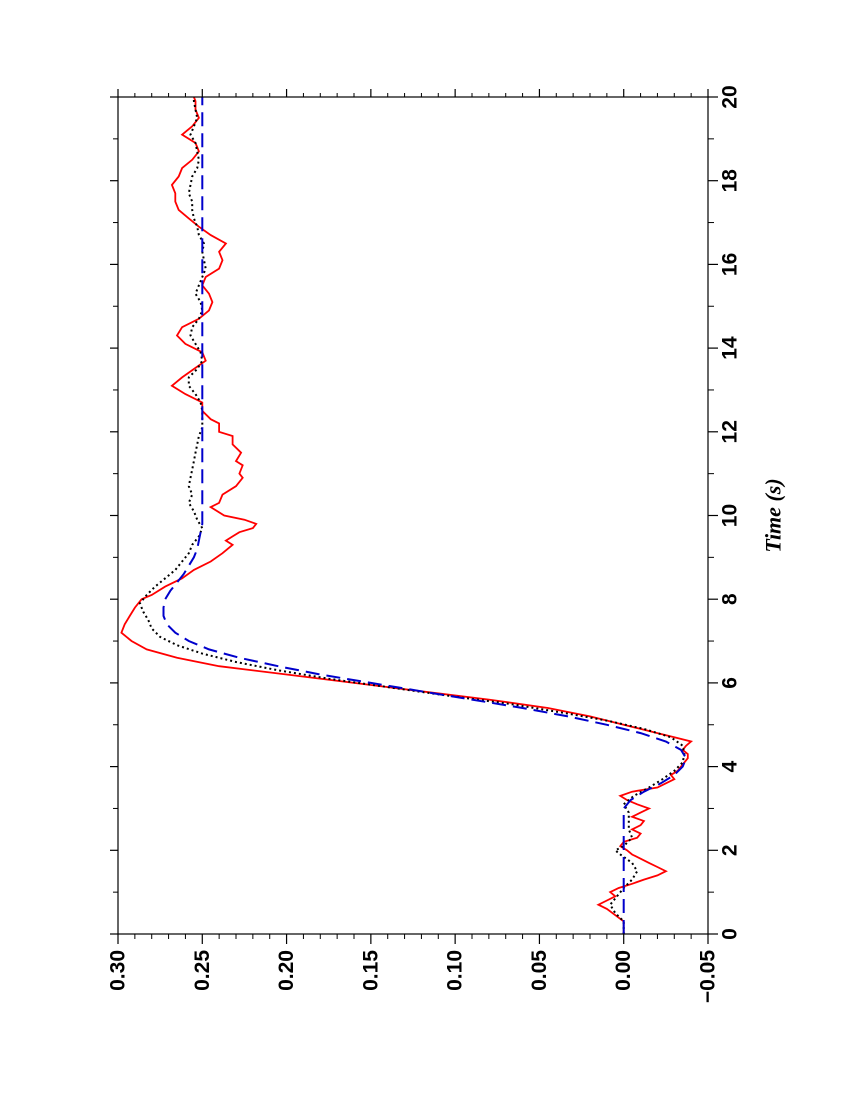  I want to click on y-tick-label: 0.10, so click(455, 970).